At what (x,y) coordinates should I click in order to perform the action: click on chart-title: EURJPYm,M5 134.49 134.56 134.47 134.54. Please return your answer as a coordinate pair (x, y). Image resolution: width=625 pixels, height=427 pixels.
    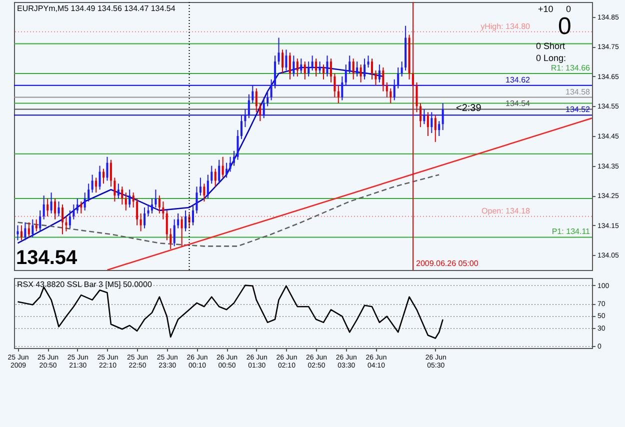
    Looking at the image, I should click on (96, 8).